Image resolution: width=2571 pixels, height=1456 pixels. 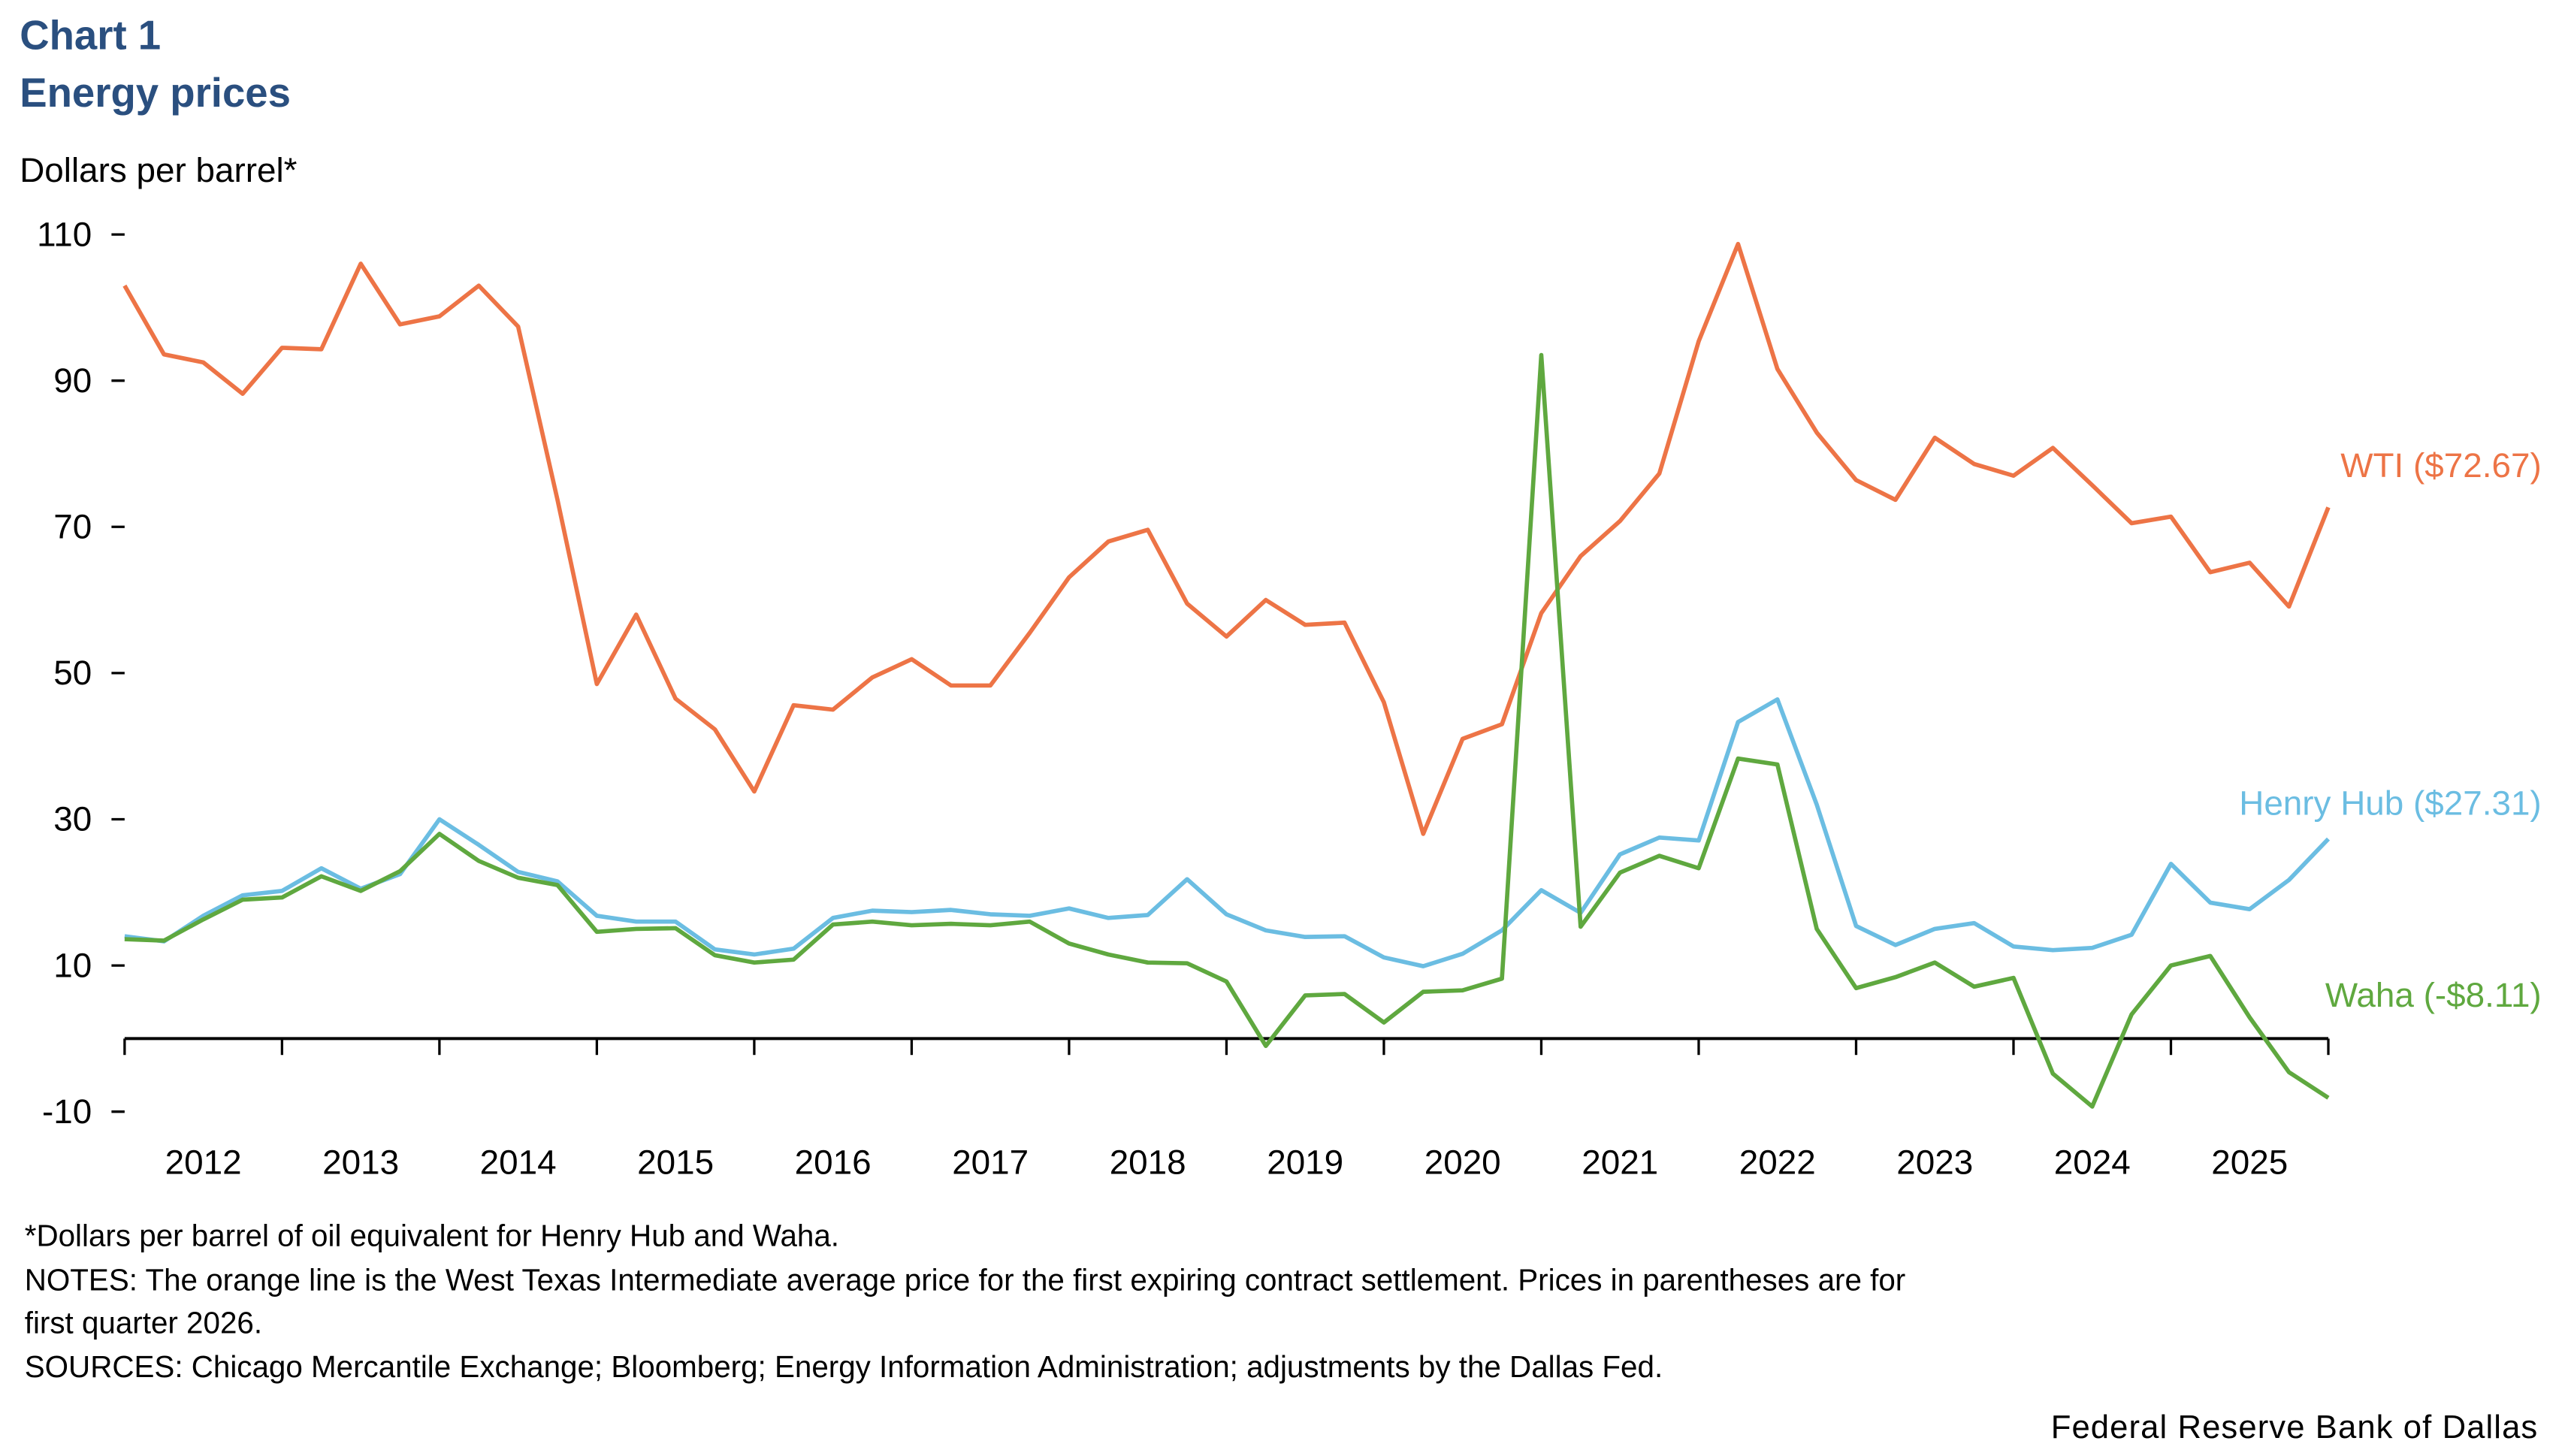 I want to click on x-tick-label: 2025, so click(x=2249, y=1162).